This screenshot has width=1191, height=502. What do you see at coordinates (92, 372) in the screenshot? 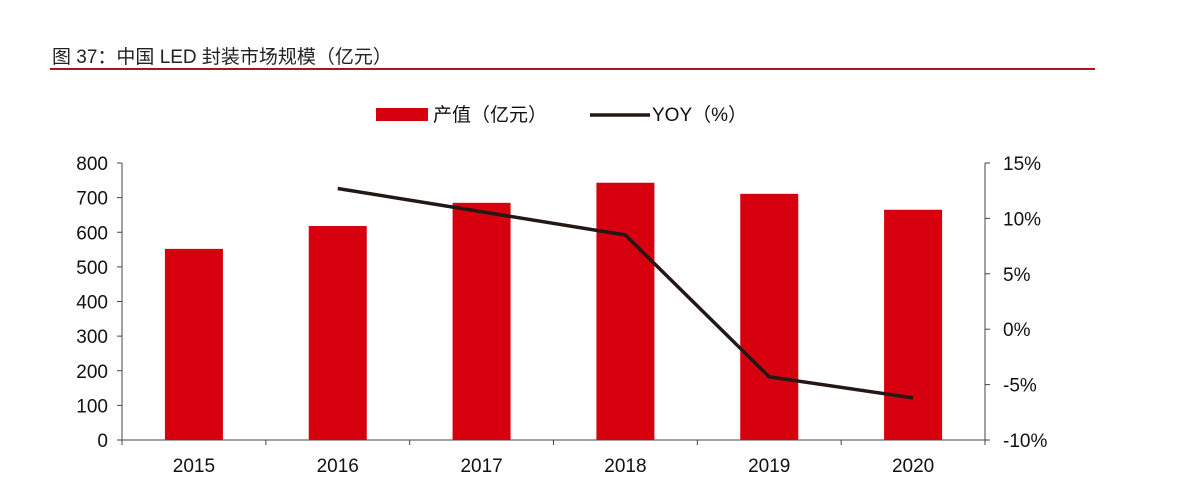
I see `left-tick-label: 200` at bounding box center [92, 372].